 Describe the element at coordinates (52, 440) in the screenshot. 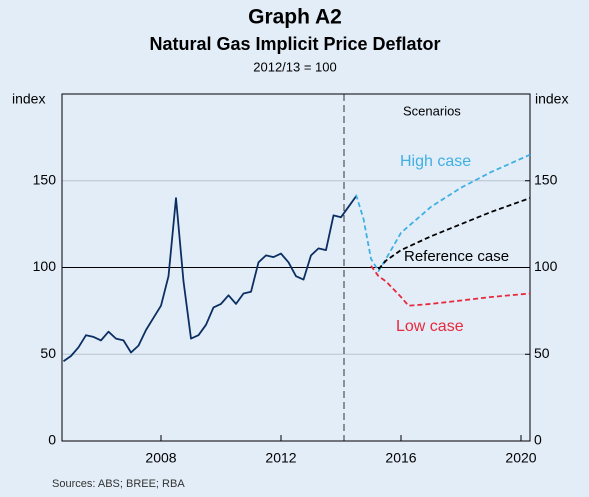

I see `y-tick-label: 0` at that location.